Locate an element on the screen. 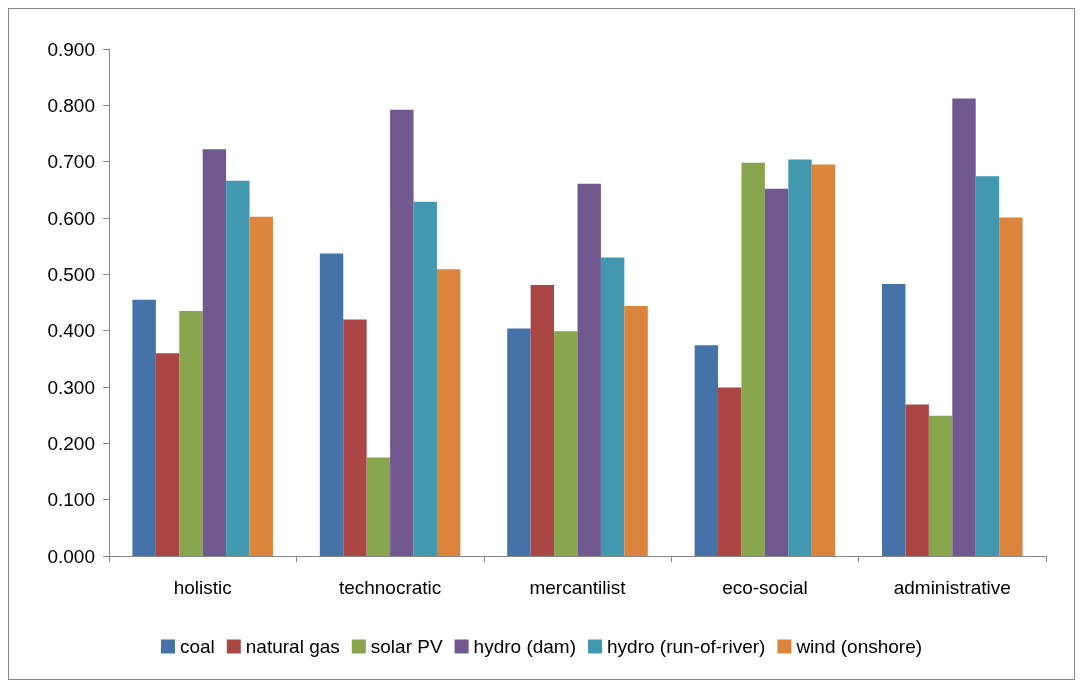 The image size is (1083, 688). legend-label: coal is located at coordinates (197, 646).